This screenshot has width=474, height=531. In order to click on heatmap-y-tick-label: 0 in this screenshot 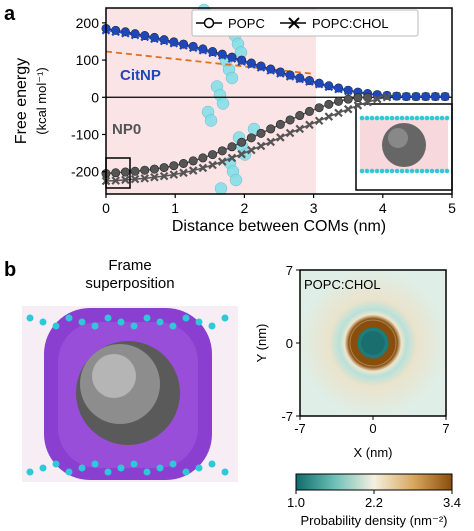, I will do `click(289, 343)`.